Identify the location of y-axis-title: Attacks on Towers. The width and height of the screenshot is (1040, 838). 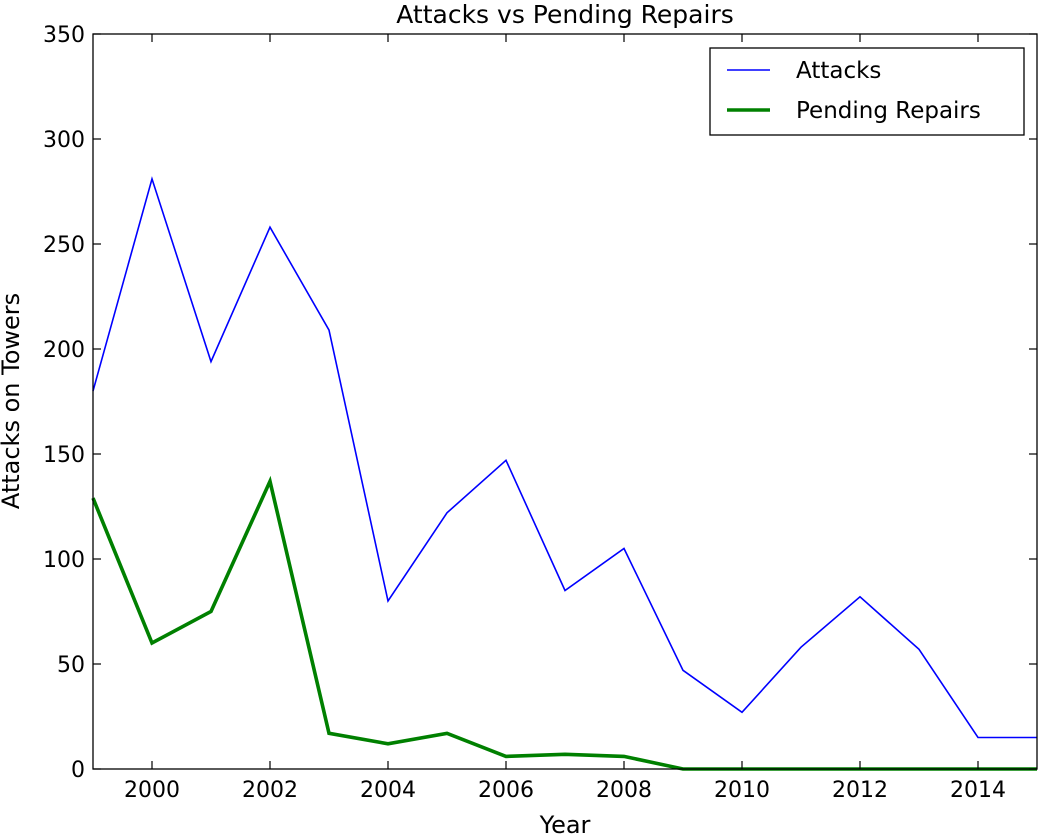
(12, 401).